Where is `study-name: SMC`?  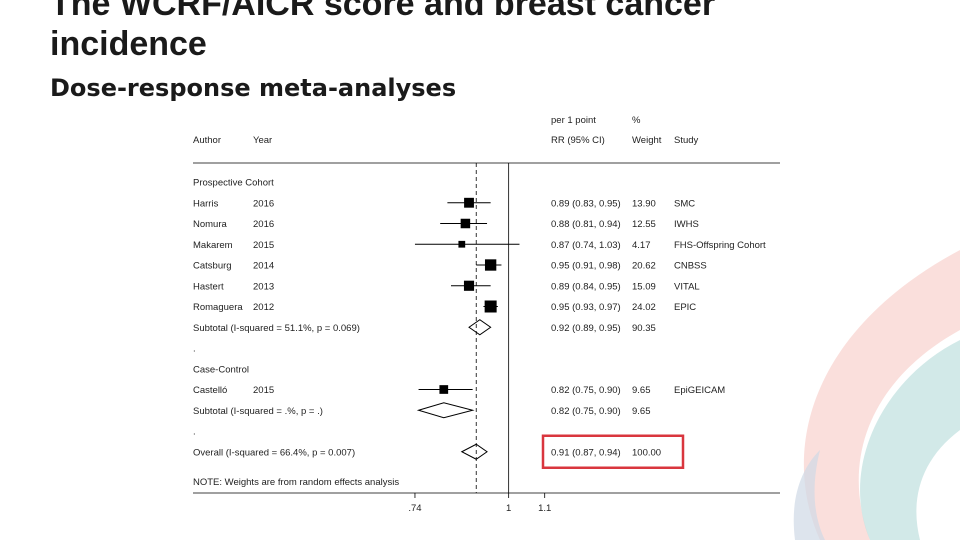
study-name: SMC is located at coordinates (684, 203).